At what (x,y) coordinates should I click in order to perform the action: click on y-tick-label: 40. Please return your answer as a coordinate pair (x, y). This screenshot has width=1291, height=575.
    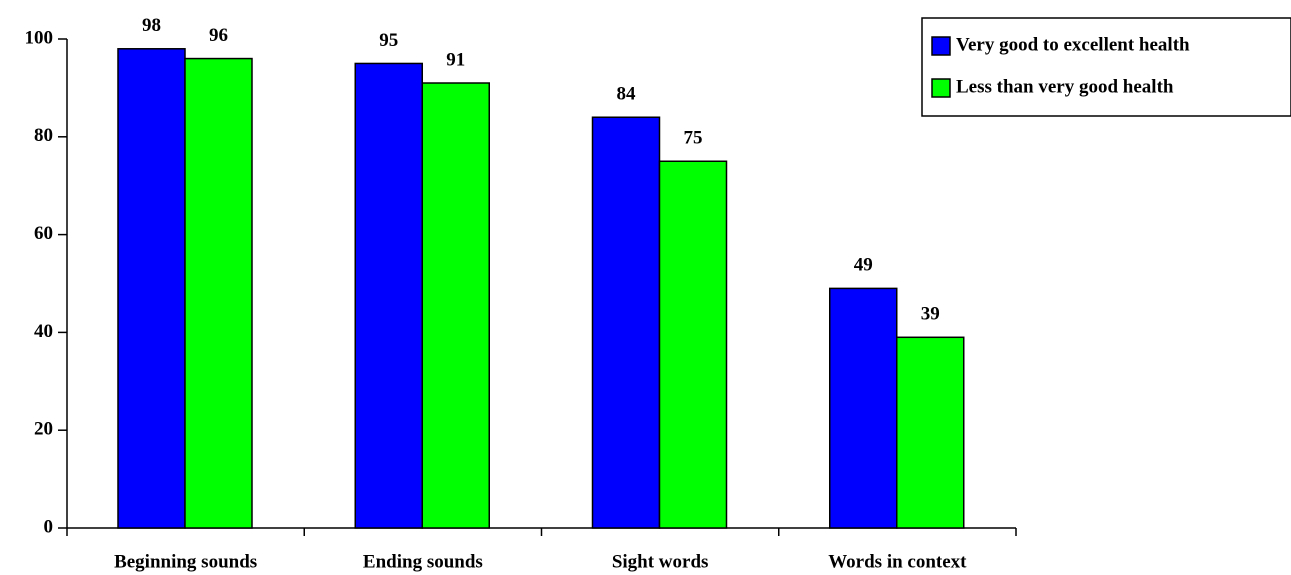
    Looking at the image, I should click on (43, 331).